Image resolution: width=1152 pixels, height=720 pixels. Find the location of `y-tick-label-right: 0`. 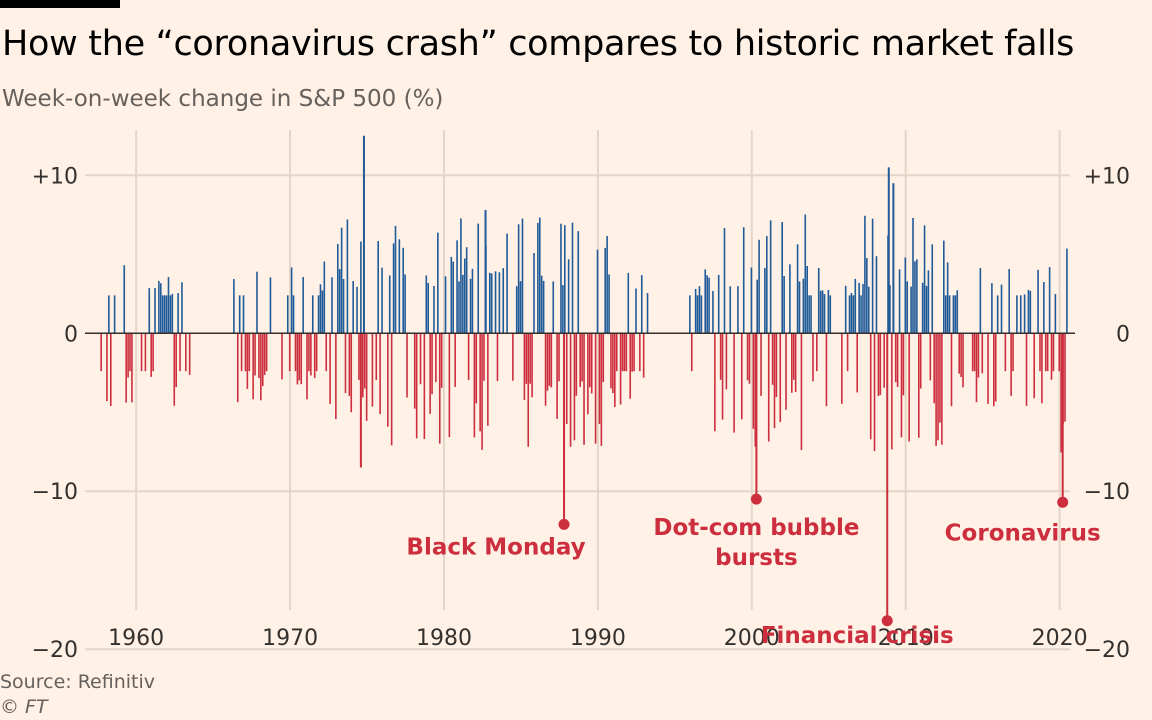

y-tick-label-right: 0 is located at coordinates (1123, 334).